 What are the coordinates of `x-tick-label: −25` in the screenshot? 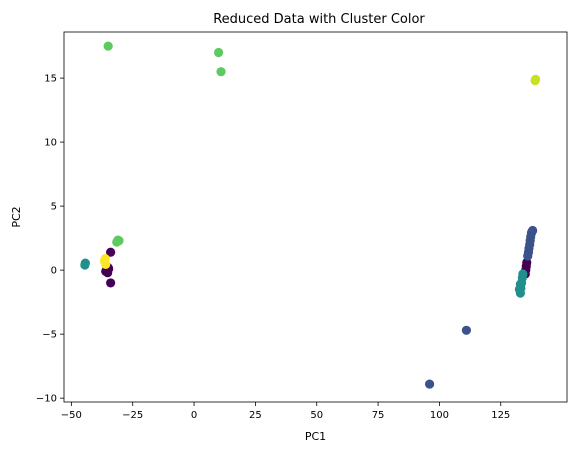 It's located at (132, 415).